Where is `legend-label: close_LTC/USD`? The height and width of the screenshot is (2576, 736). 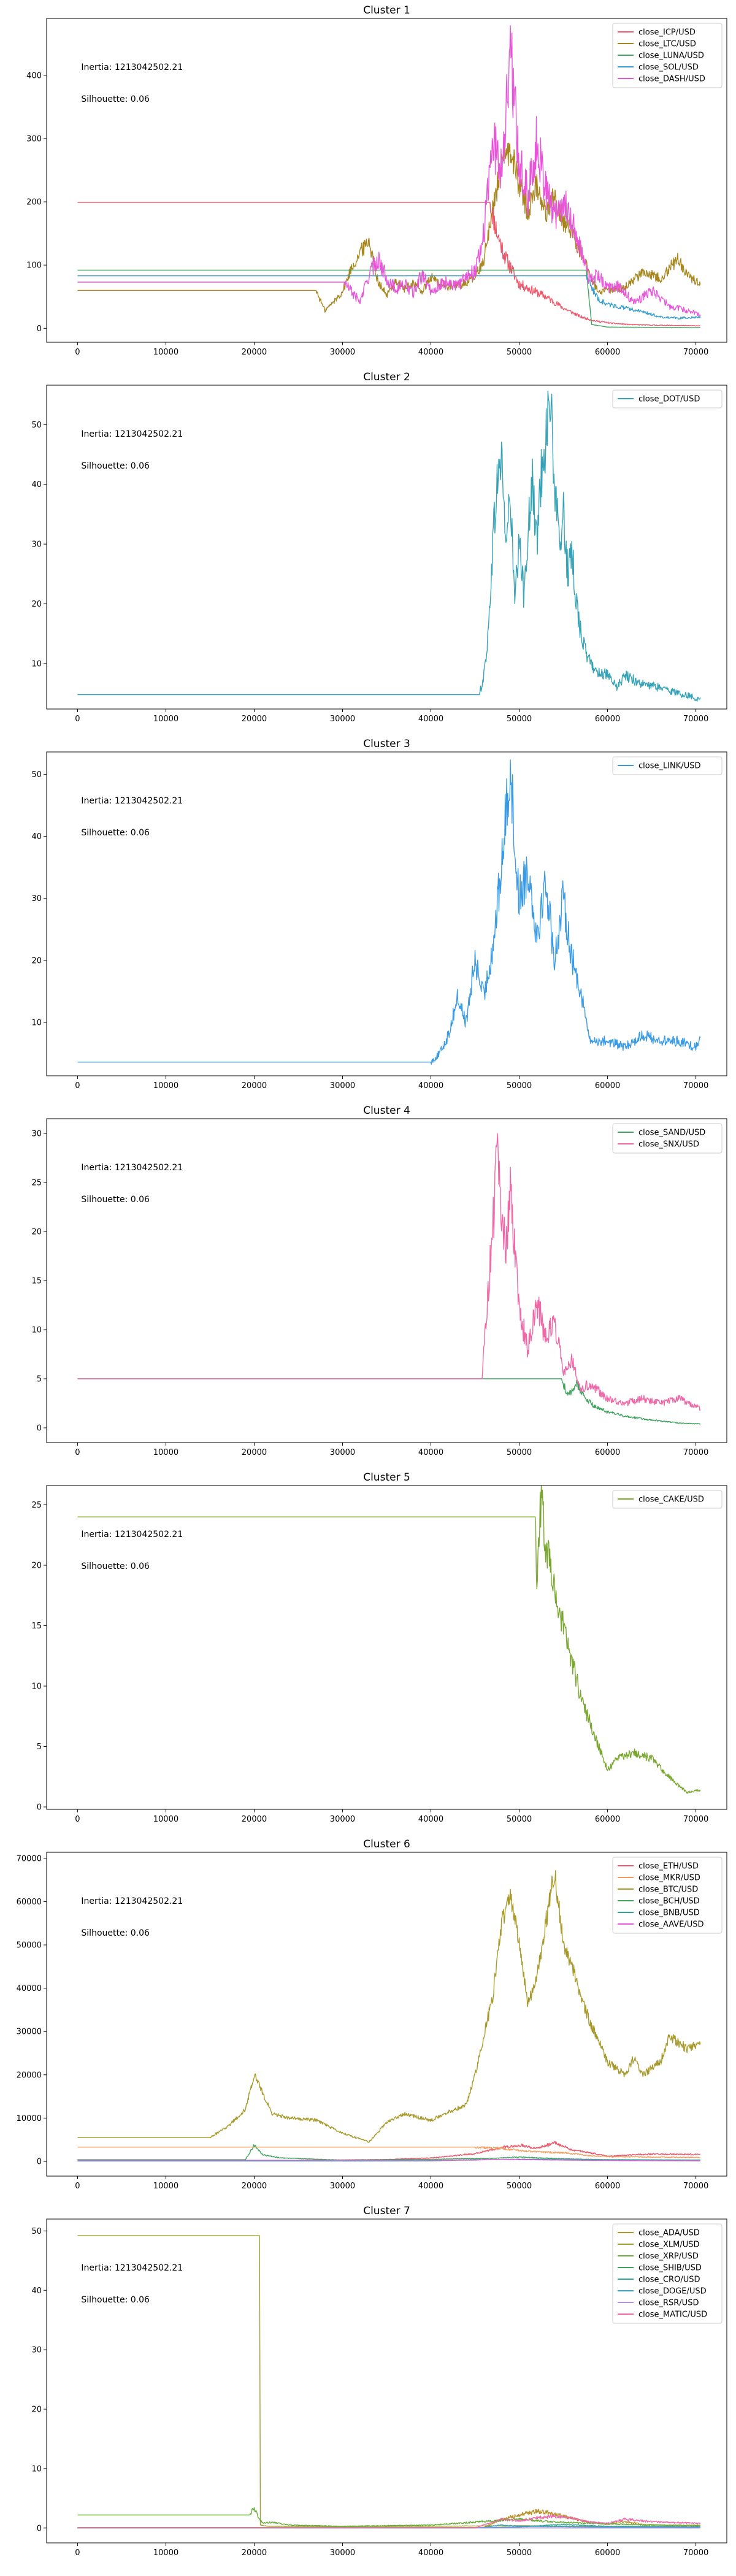
legend-label: close_LTC/USD is located at coordinates (667, 44).